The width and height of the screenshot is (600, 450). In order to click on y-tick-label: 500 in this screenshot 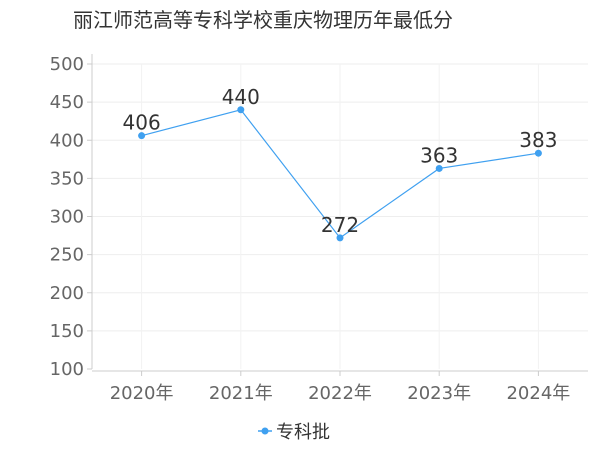, I will do `click(67, 64)`.